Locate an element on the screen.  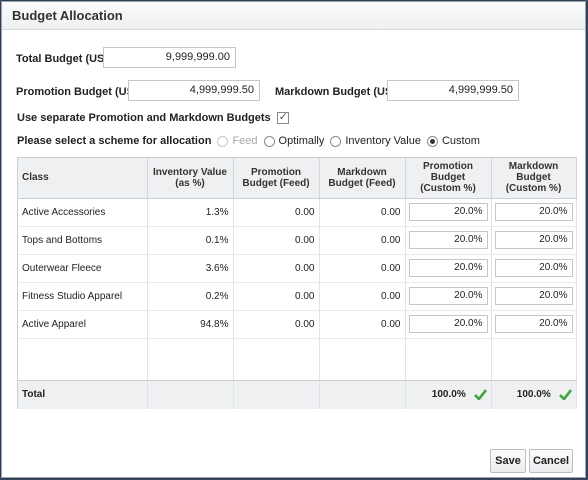
allocation-scheme-label: Please select a scheme for allocation is located at coordinates (114, 141).